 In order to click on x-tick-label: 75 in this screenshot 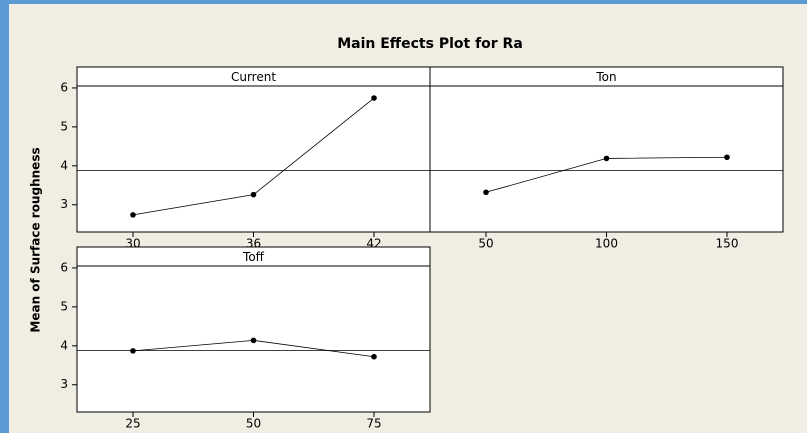, I will do `click(373, 424)`.